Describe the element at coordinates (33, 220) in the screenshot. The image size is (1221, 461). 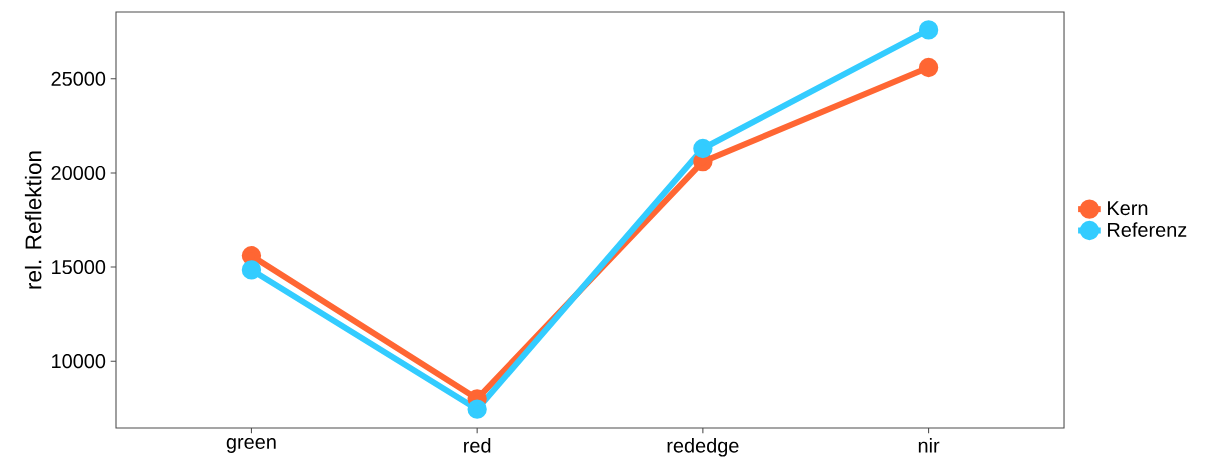
I see `y-axis-title: rel. Reflektion` at that location.